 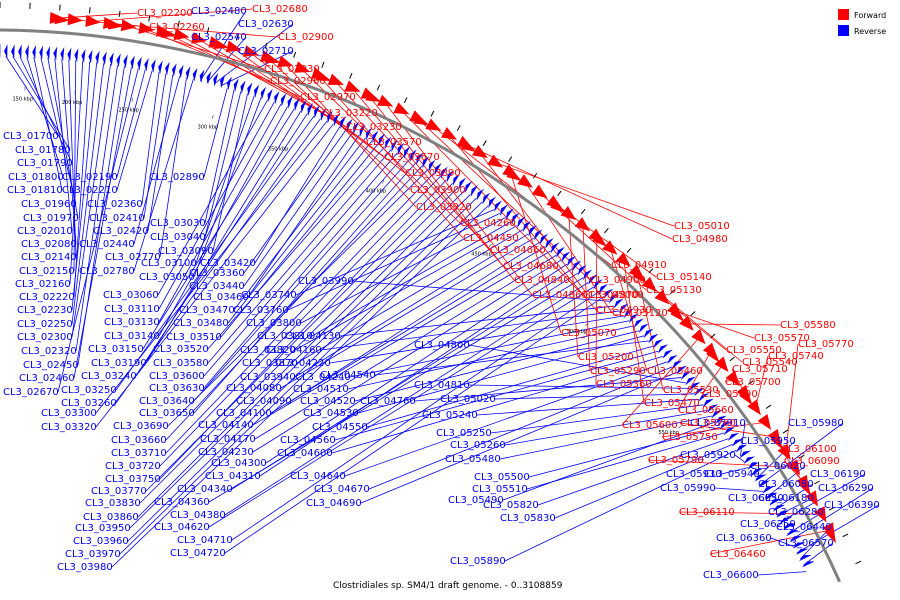 I want to click on gene-label: CL3_05770, so click(x=826, y=344).